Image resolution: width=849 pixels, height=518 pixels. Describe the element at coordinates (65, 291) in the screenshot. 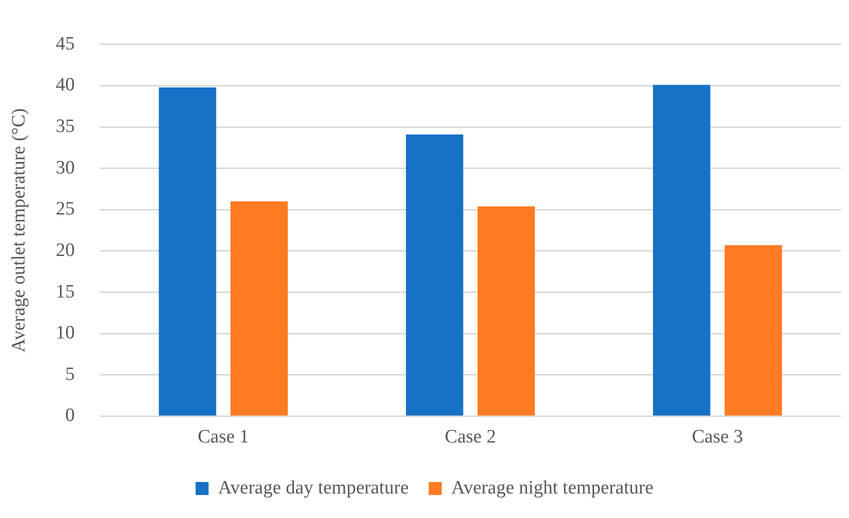

I see `y-tick-label: 15` at that location.